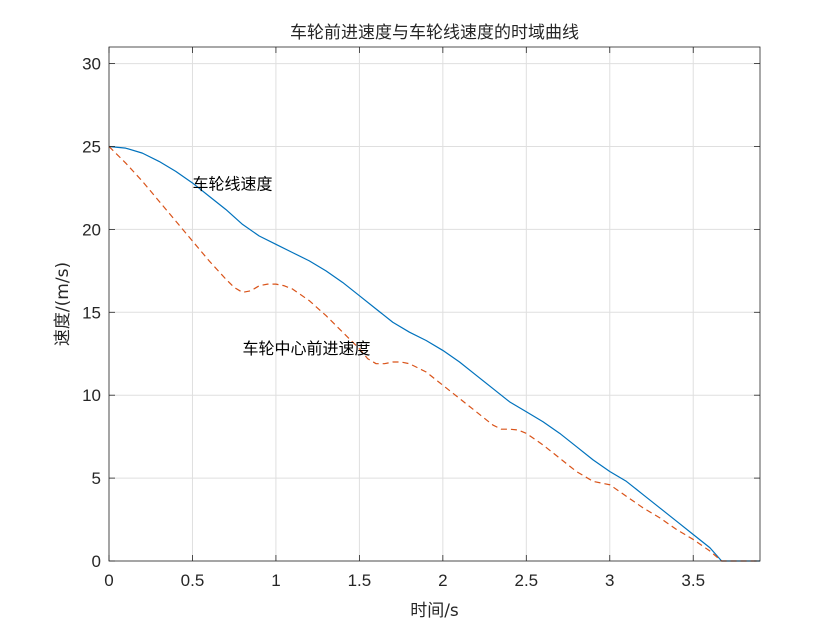 This screenshot has width=840, height=630. Describe the element at coordinates (434, 33) in the screenshot. I see `chart-title: 车轮前进速度与车轮线速度的时域曲线` at that location.